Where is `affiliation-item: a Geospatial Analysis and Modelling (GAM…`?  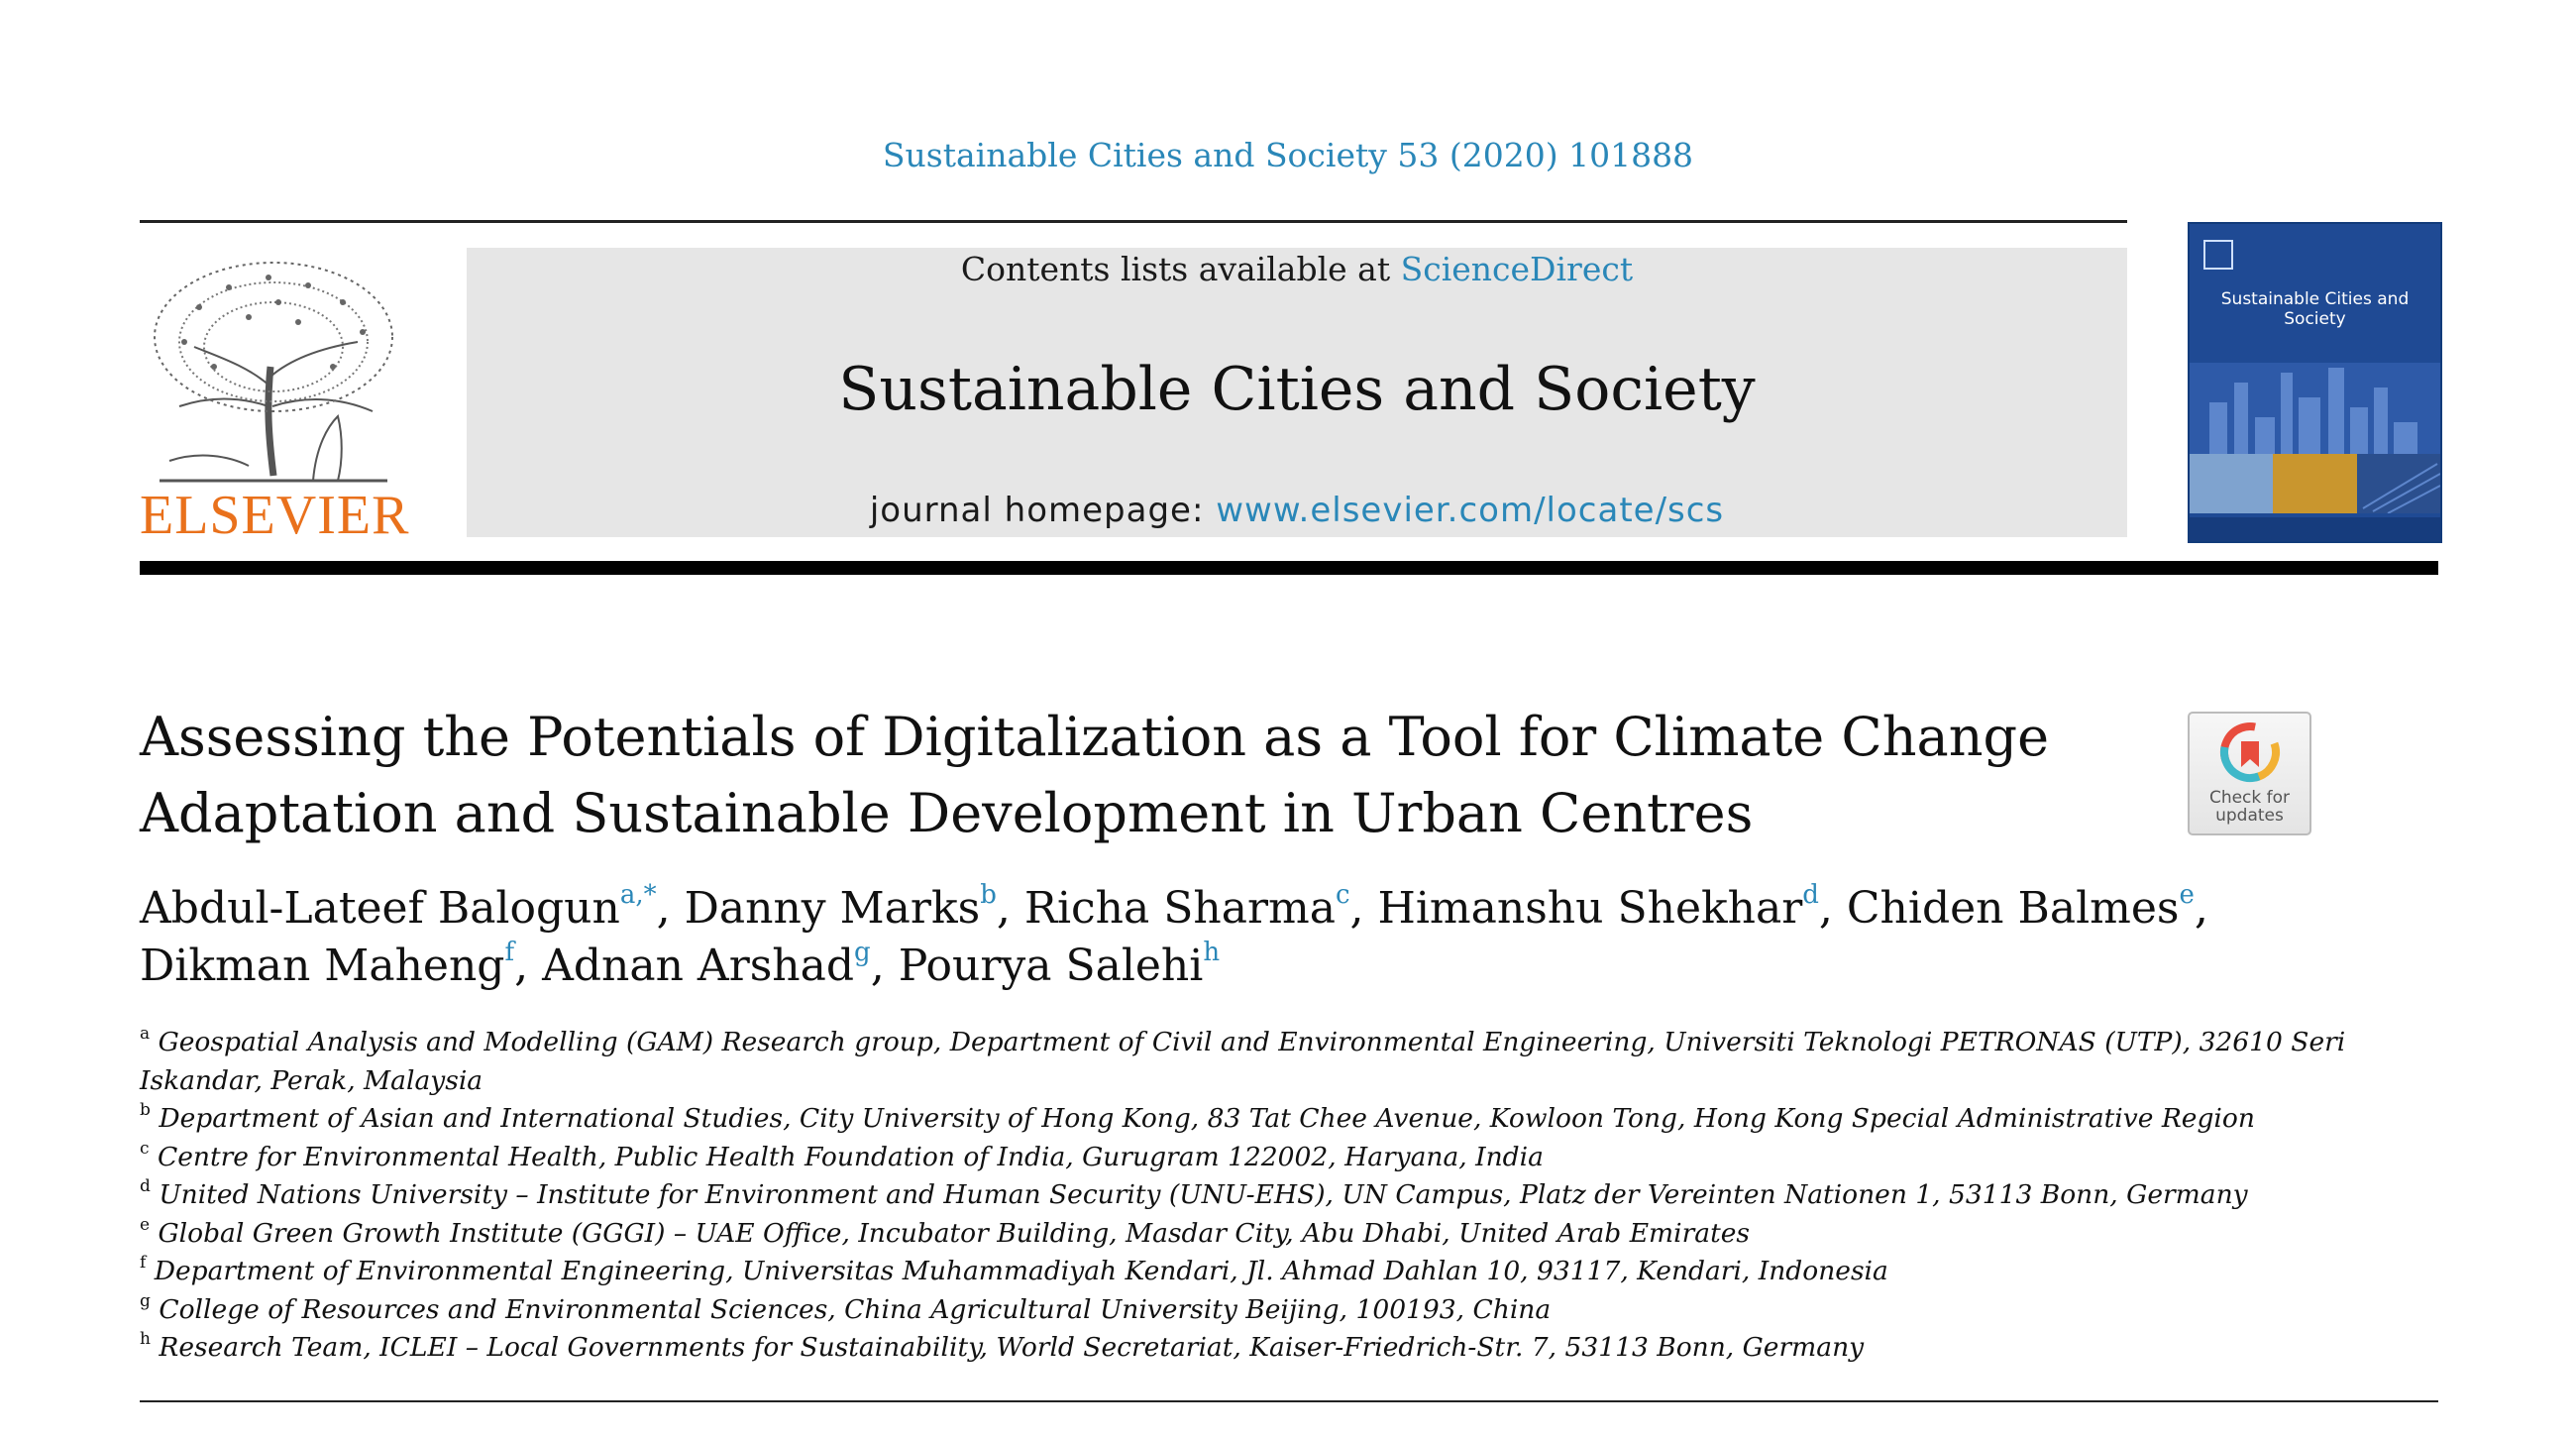 affiliation-item: a Geospatial Analysis and Modelling (GAM… is located at coordinates (1294, 1043).